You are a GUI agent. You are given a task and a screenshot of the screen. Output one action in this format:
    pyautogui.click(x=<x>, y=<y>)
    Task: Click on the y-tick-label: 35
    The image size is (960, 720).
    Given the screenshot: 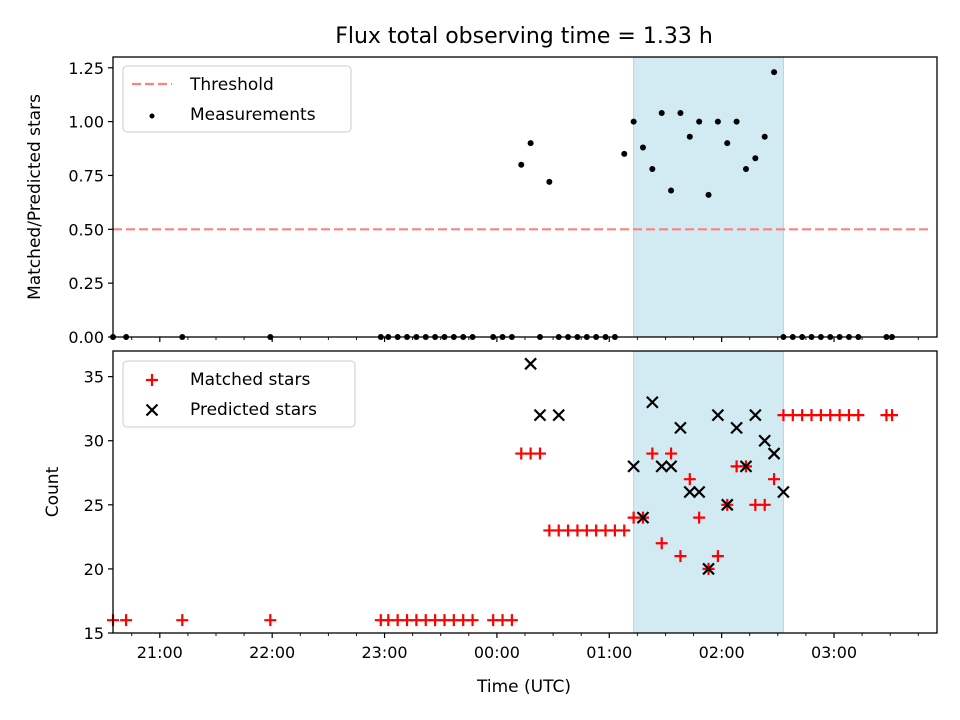 What is the action you would take?
    pyautogui.click(x=94, y=377)
    